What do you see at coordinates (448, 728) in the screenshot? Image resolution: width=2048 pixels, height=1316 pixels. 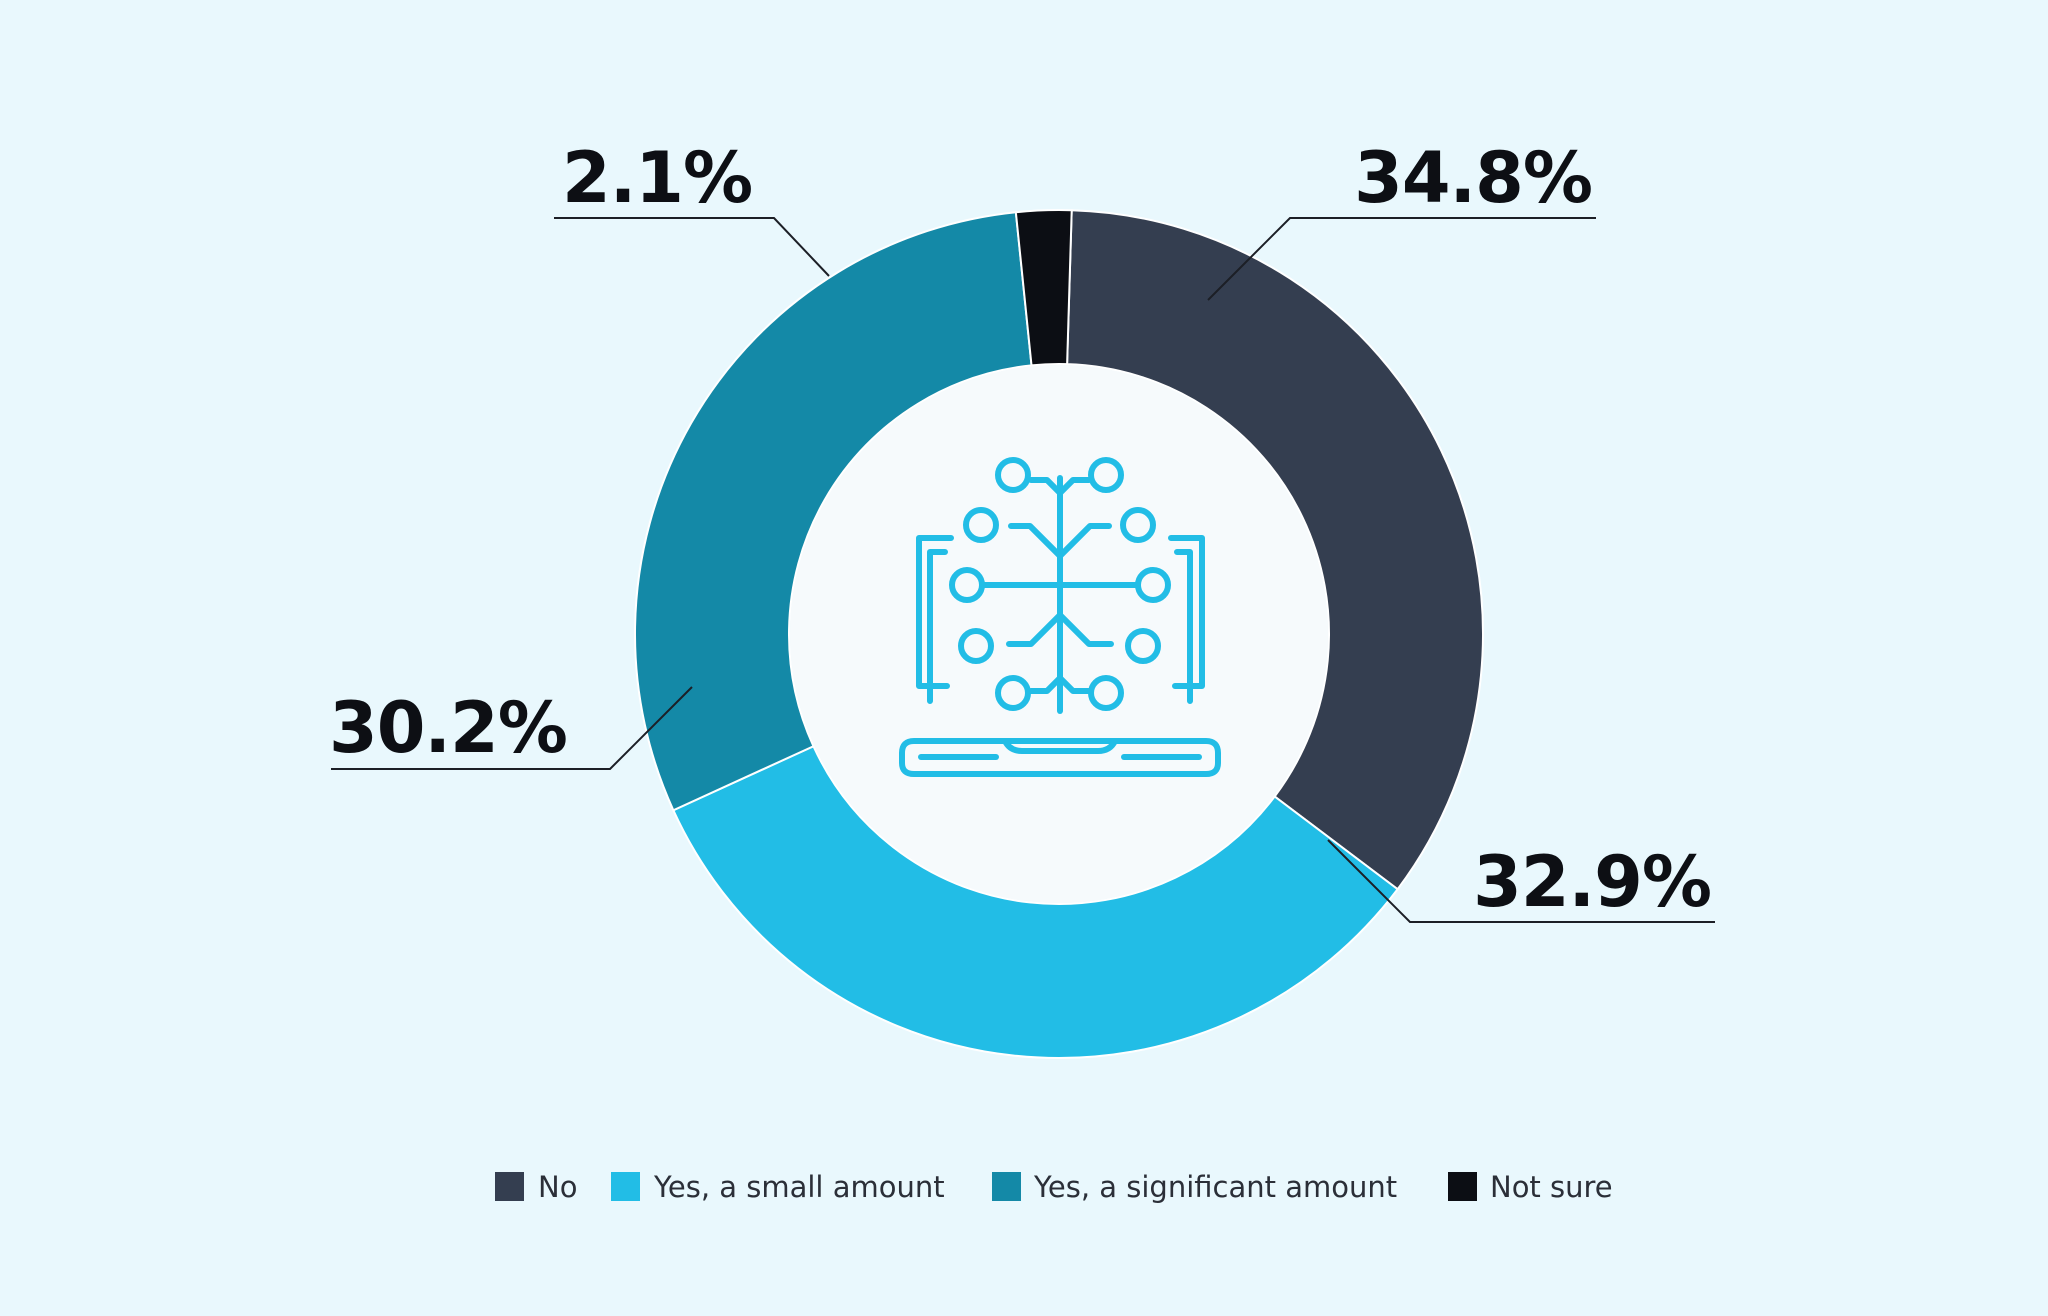 I see `label-significant-amount: 30.2%` at bounding box center [448, 728].